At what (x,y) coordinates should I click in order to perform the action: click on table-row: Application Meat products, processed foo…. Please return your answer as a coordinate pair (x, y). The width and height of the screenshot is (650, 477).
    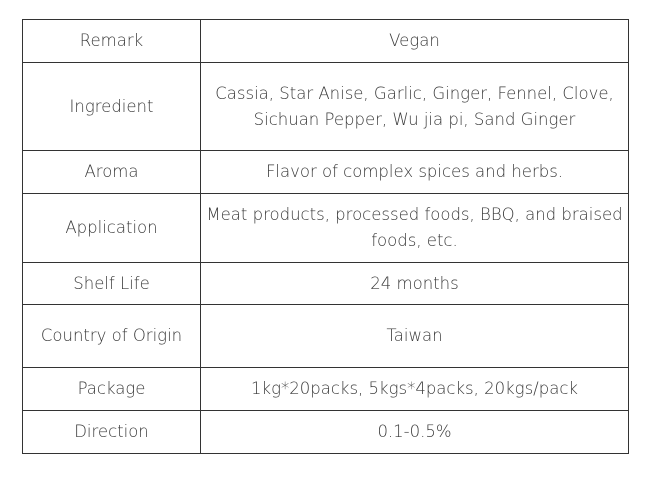
    Looking at the image, I should click on (325, 228).